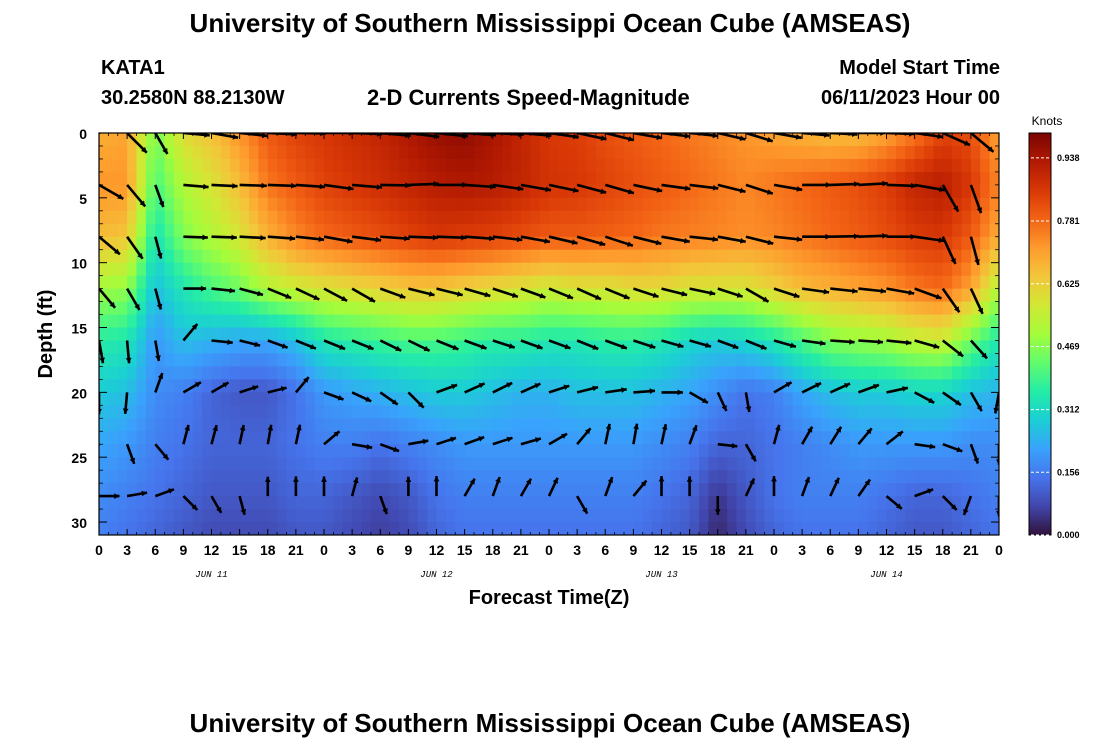 This screenshot has width=1100, height=750. Describe the element at coordinates (324, 550) in the screenshot. I see `x-tick-label: 0` at that location.